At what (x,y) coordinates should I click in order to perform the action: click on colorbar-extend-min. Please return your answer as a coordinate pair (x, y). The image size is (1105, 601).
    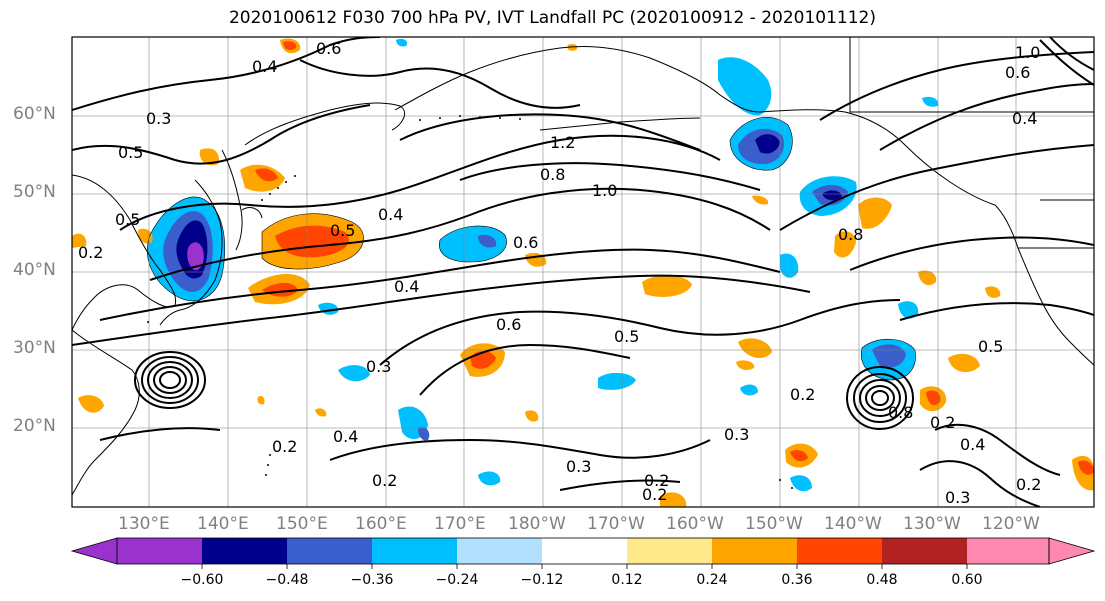
    Looking at the image, I should click on (94, 551).